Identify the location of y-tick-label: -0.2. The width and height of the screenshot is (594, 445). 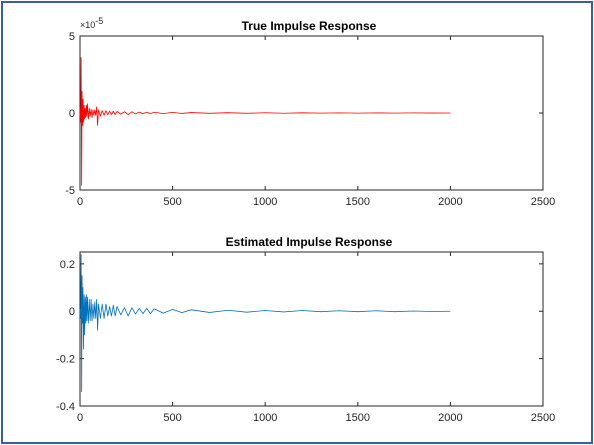
(65, 360).